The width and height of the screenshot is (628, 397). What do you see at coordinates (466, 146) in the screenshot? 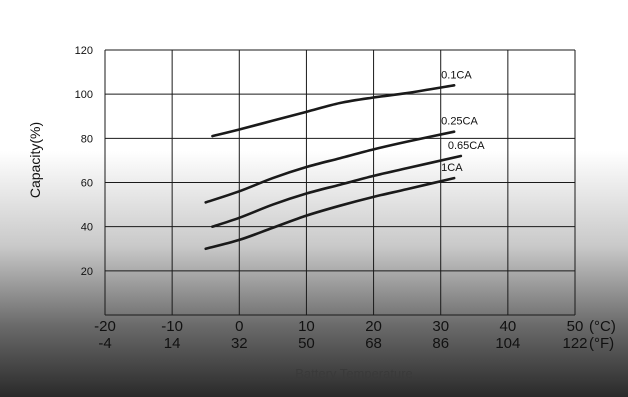
I see `series-label-2: 0.65CA` at bounding box center [466, 146].